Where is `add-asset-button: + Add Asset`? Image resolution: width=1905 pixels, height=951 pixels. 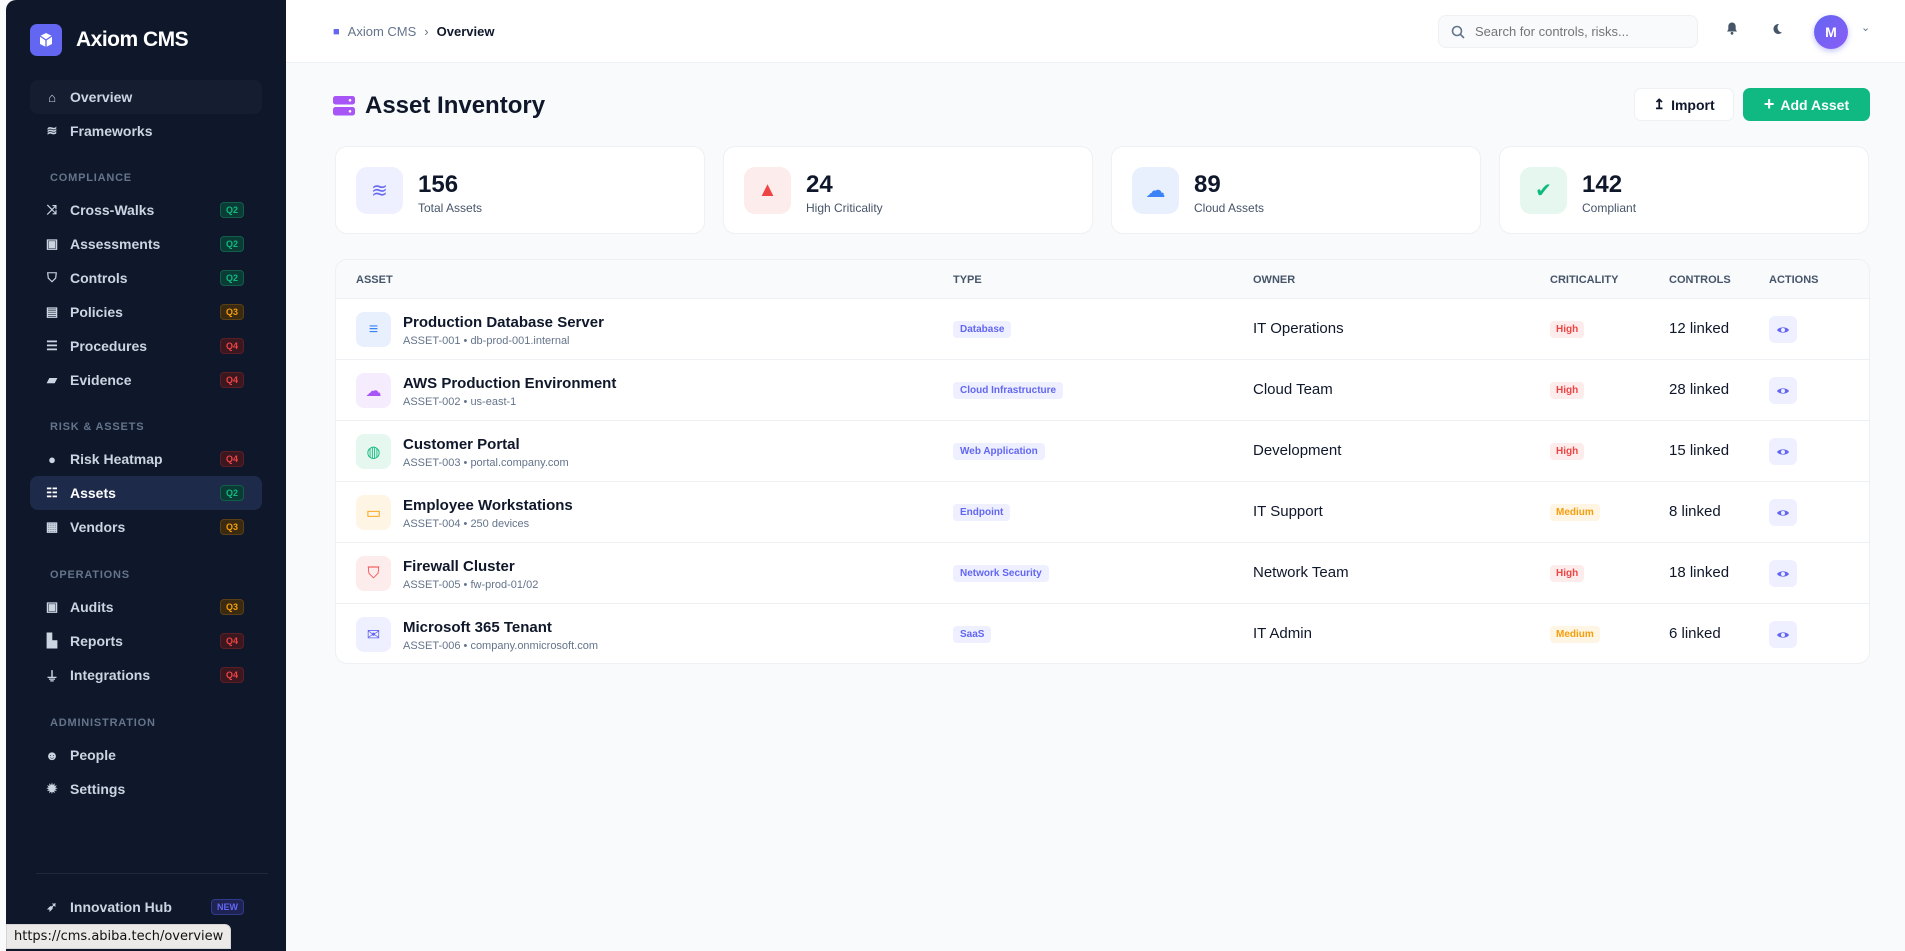 add-asset-button: + Add Asset is located at coordinates (1806, 104).